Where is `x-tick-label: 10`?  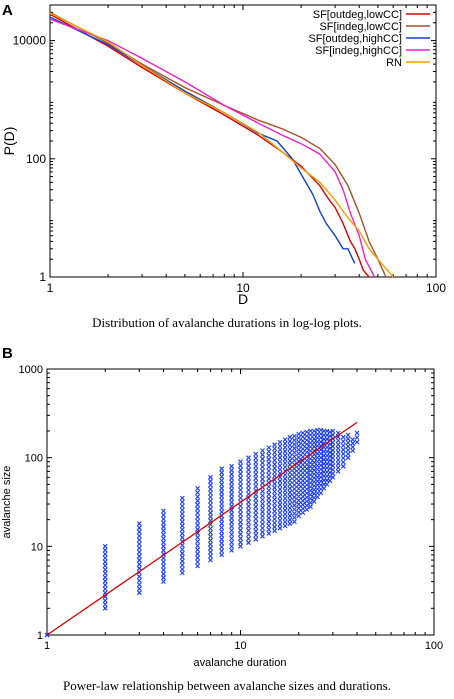
x-tick-label: 10 is located at coordinates (240, 646).